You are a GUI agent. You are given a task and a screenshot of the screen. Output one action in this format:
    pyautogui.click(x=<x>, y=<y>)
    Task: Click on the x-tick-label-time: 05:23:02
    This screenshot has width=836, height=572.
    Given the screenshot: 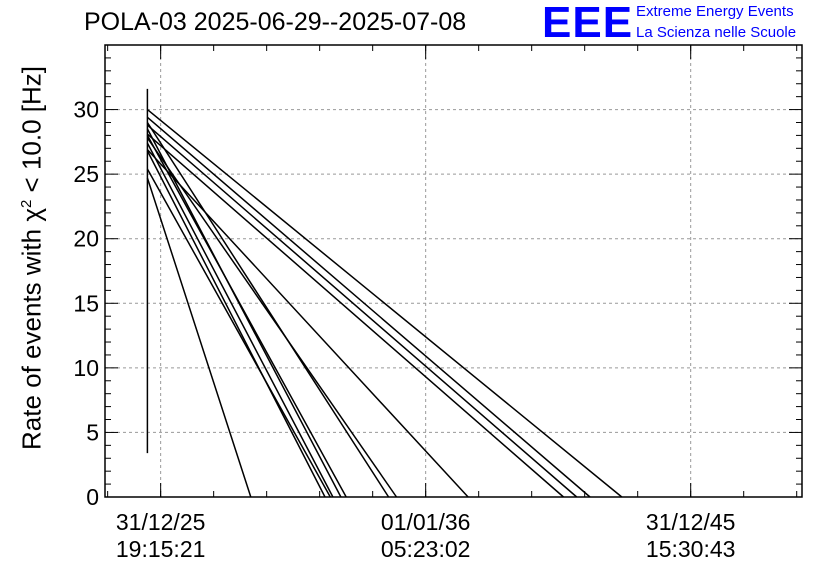 What is the action you would take?
    pyautogui.click(x=426, y=549)
    